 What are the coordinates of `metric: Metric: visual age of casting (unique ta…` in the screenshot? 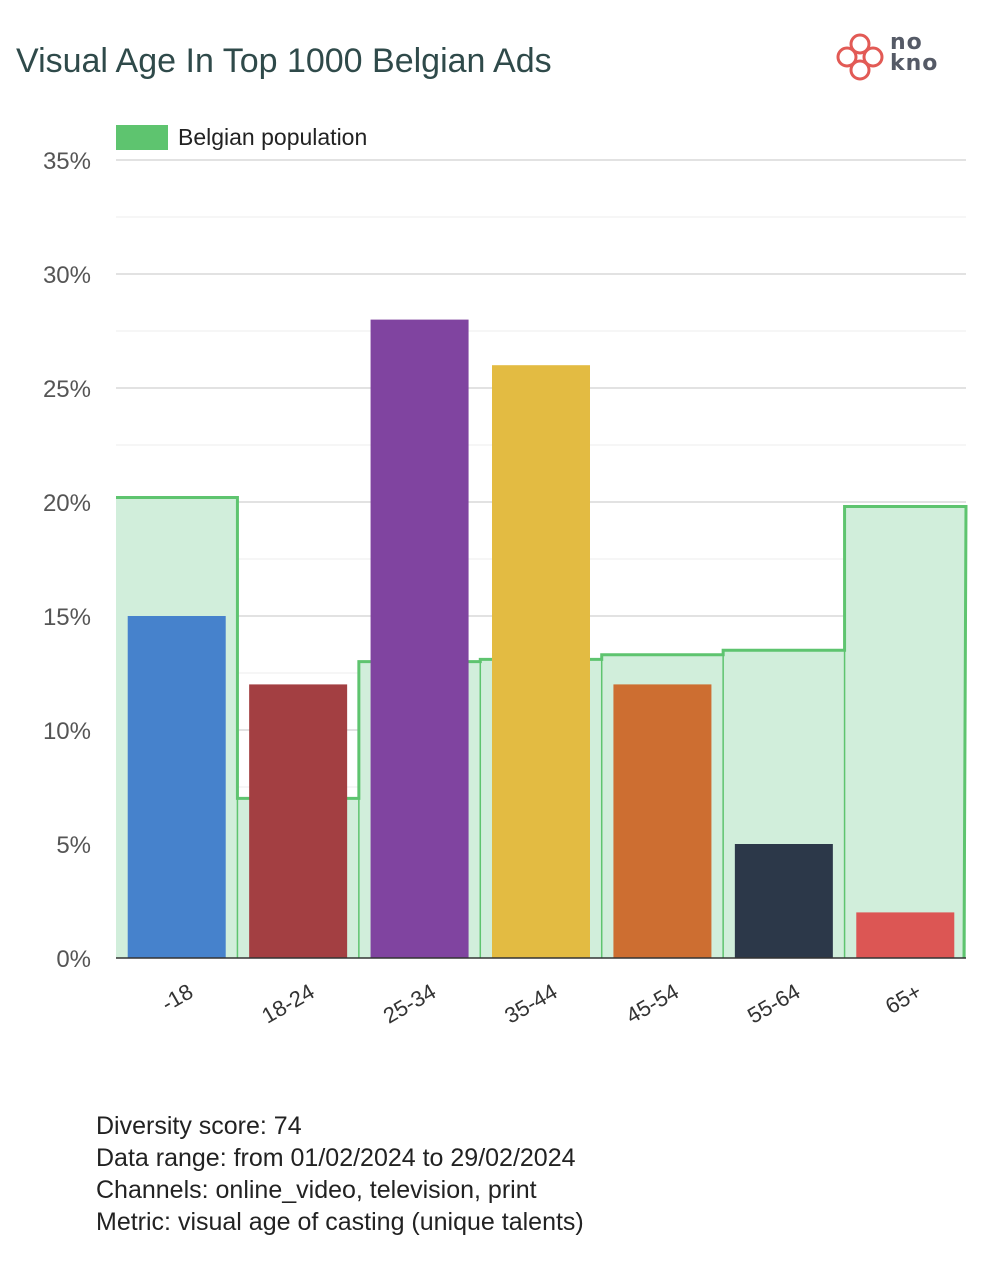 It's located at (340, 1222).